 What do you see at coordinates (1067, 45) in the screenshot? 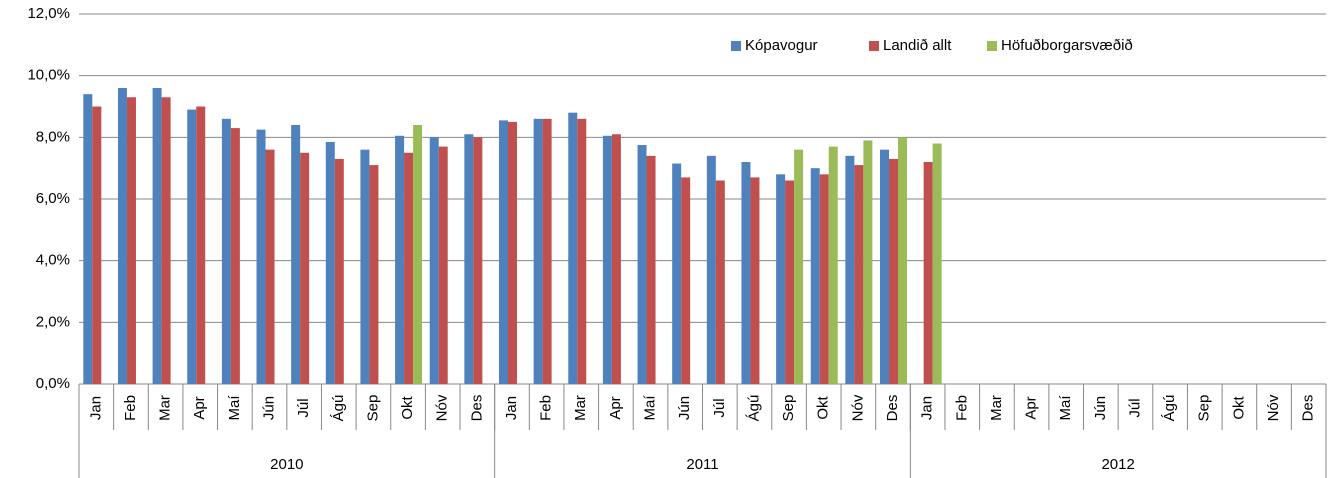
I see `legend-label: Höfuðborgarsvæðið` at bounding box center [1067, 45].